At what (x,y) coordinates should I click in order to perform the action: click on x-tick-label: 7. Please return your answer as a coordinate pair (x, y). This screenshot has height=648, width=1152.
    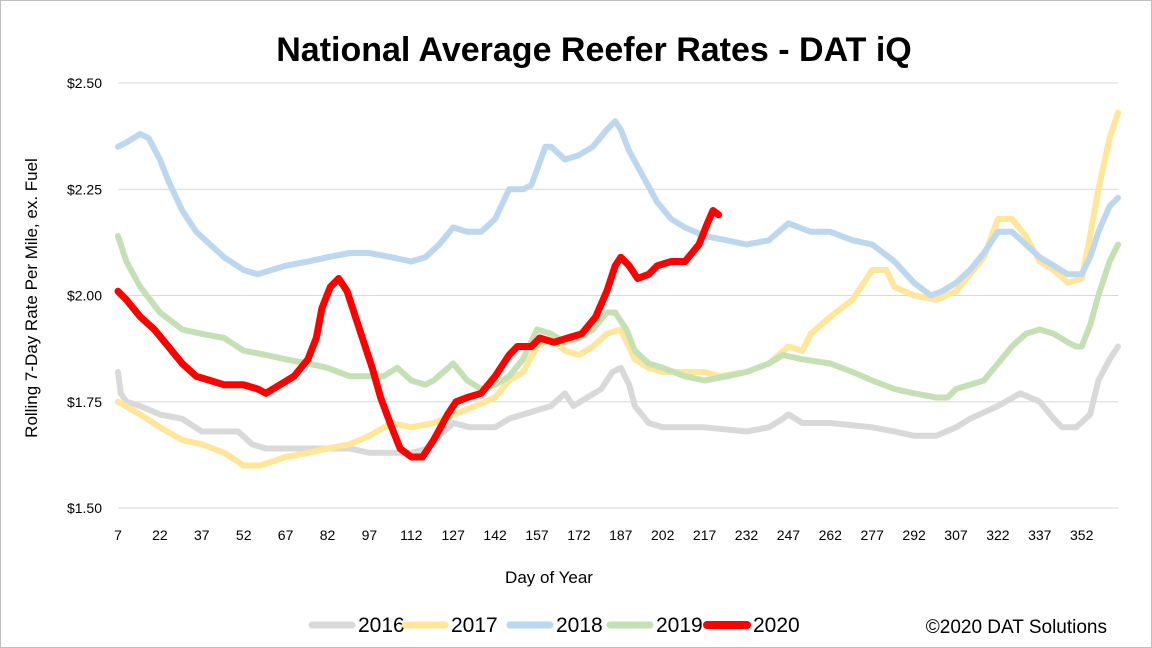
    Looking at the image, I should click on (118, 535).